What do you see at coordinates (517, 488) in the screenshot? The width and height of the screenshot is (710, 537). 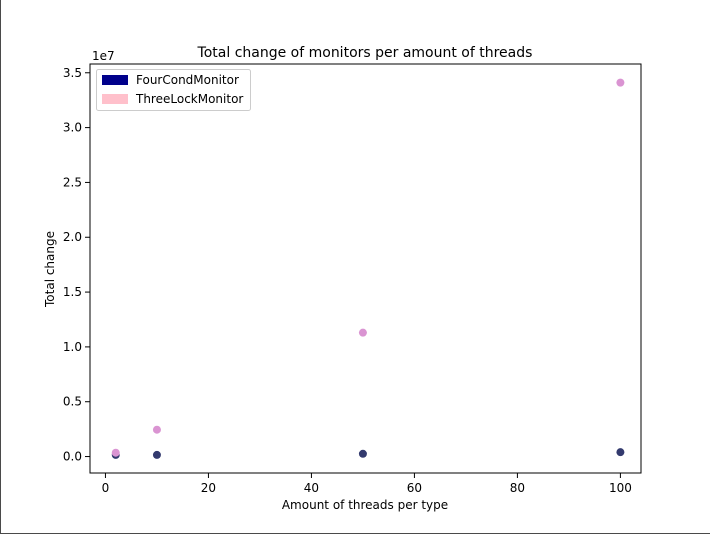 I see `x-tick-label: 80` at bounding box center [517, 488].